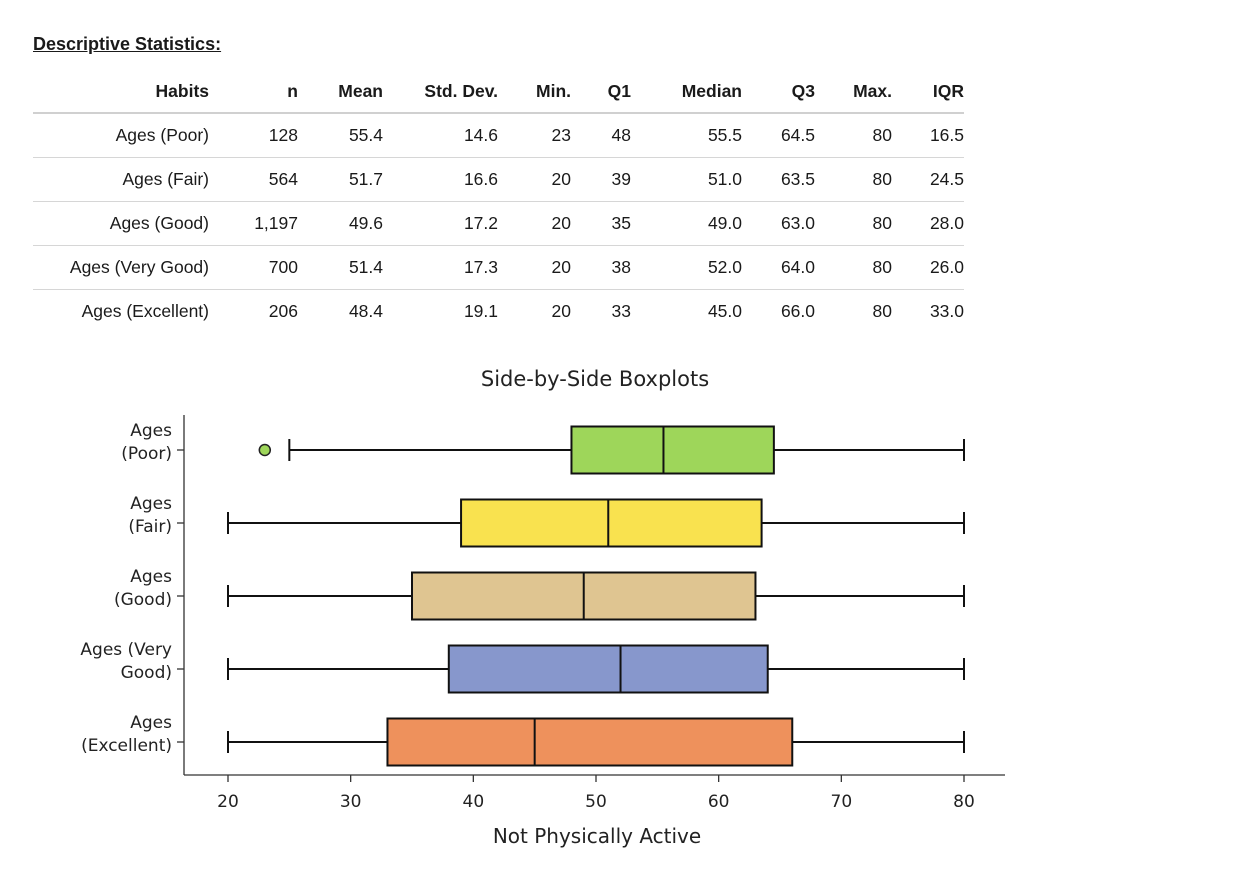 This screenshot has width=1242, height=891. I want to click on category-label: (Fair), so click(150, 527).